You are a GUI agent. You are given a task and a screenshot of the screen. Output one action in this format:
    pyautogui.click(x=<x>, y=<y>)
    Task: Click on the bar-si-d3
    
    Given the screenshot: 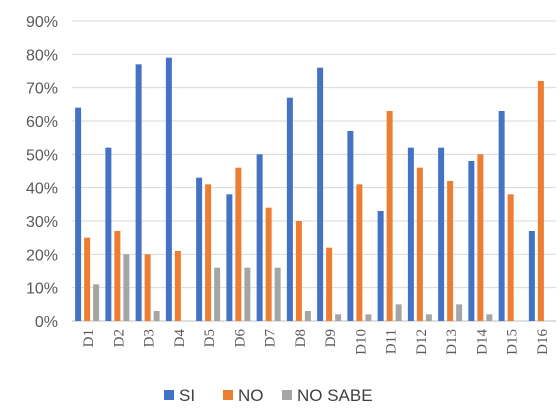 What is the action you would take?
    pyautogui.click(x=138, y=192)
    